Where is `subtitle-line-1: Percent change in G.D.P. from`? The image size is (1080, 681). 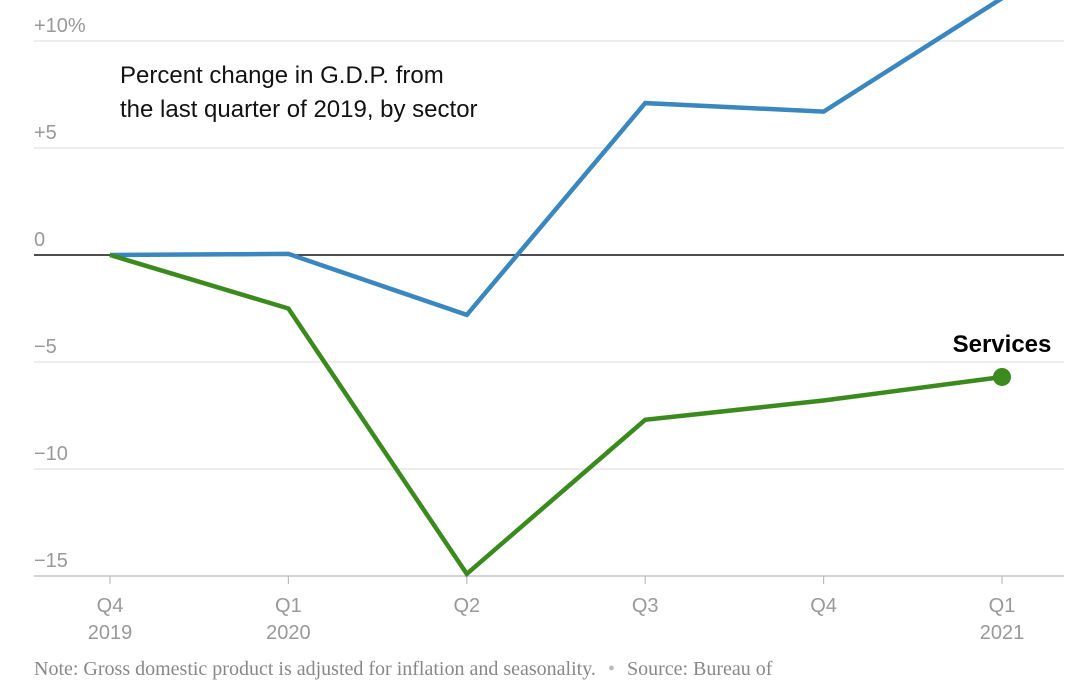 subtitle-line-1: Percent change in G.D.P. from is located at coordinates (282, 75).